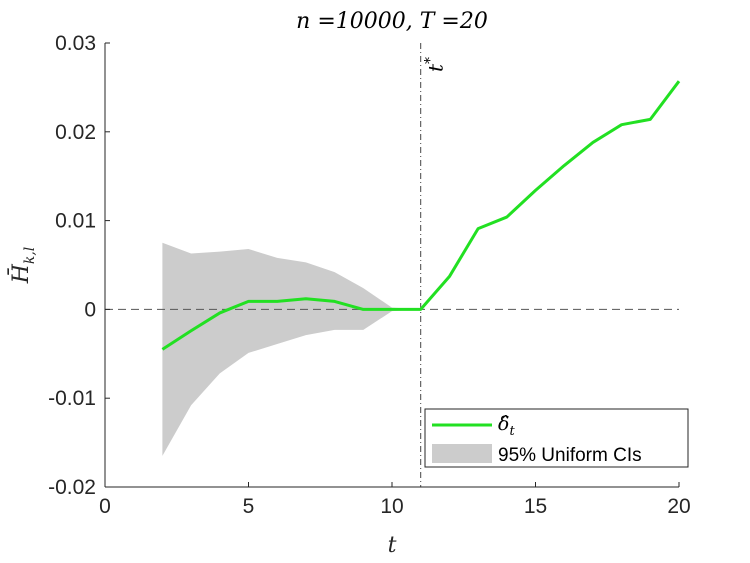 This screenshot has height=563, width=750. I want to click on confidence-band-layer, so click(291, 349).